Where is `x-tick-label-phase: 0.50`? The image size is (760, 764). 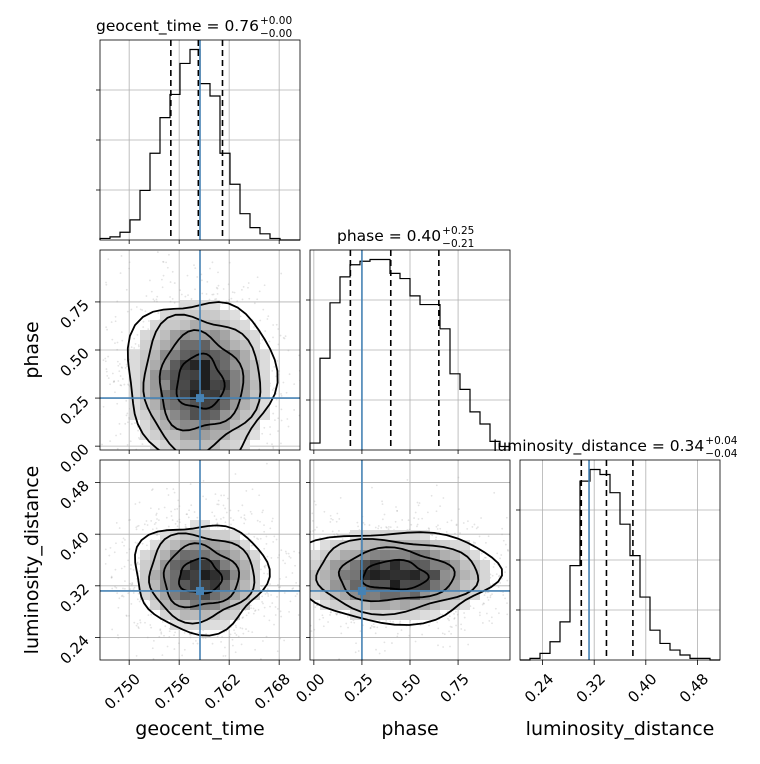
x-tick-label-phase: 0.50 is located at coordinates (406, 688).